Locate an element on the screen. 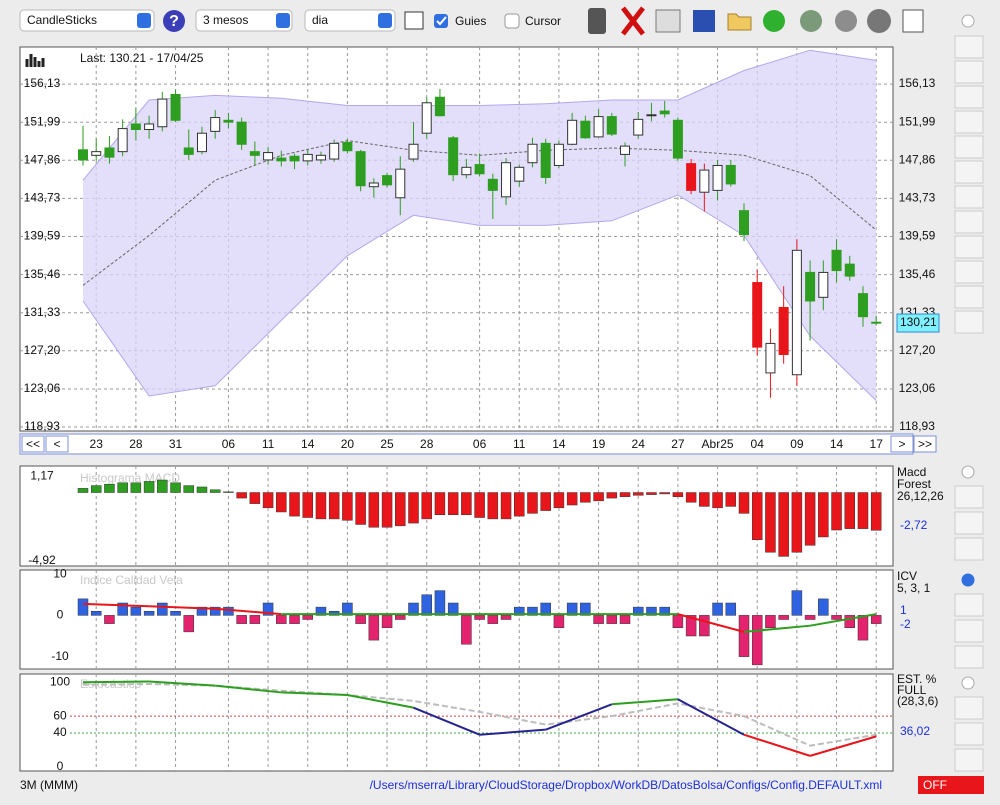 The image size is (1000, 805). help-button is located at coordinates (174, 21).